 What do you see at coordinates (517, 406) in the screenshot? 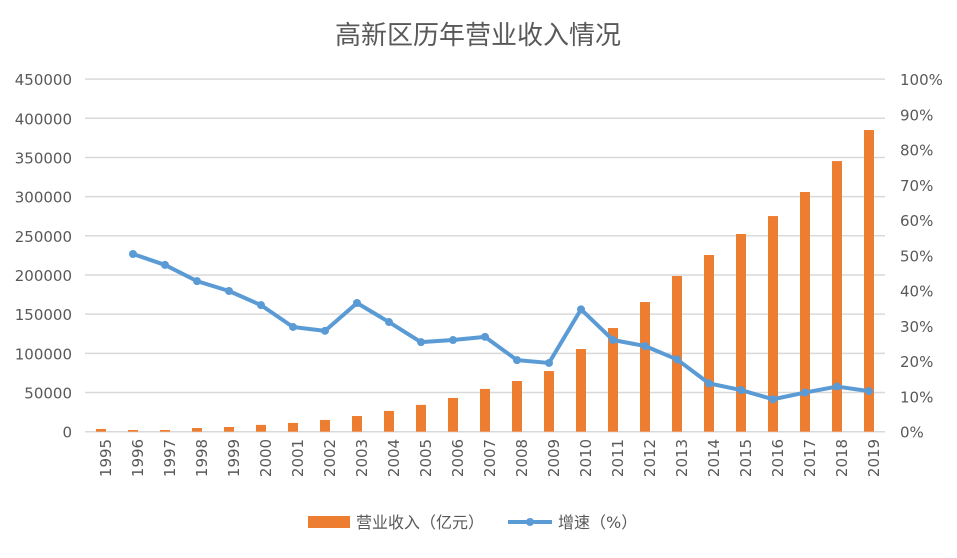
I see `bar-2008` at bounding box center [517, 406].